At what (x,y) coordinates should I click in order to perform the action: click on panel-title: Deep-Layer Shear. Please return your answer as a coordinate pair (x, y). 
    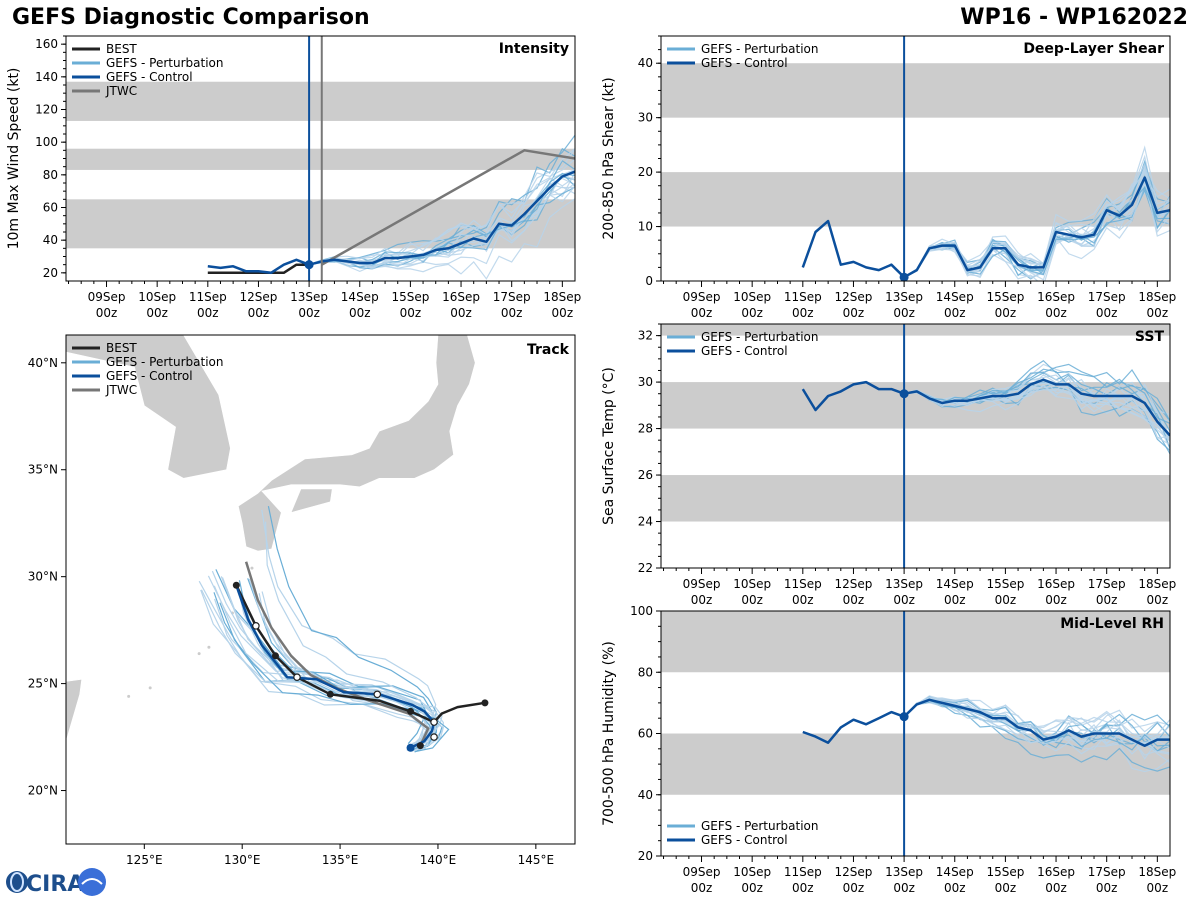
    Looking at the image, I should click on (1093, 49).